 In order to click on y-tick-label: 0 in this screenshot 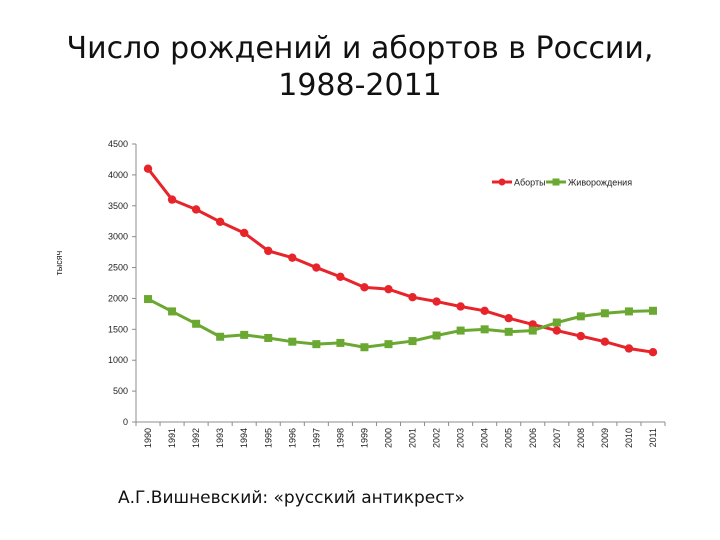, I will do `click(125, 422)`.